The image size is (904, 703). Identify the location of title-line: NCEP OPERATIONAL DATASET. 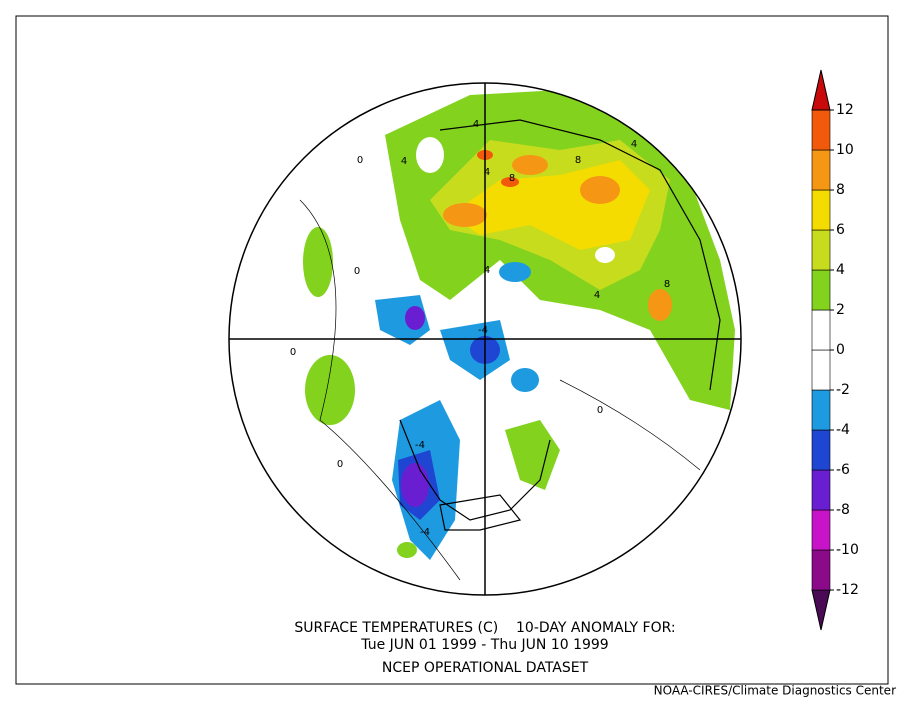
(485, 668).